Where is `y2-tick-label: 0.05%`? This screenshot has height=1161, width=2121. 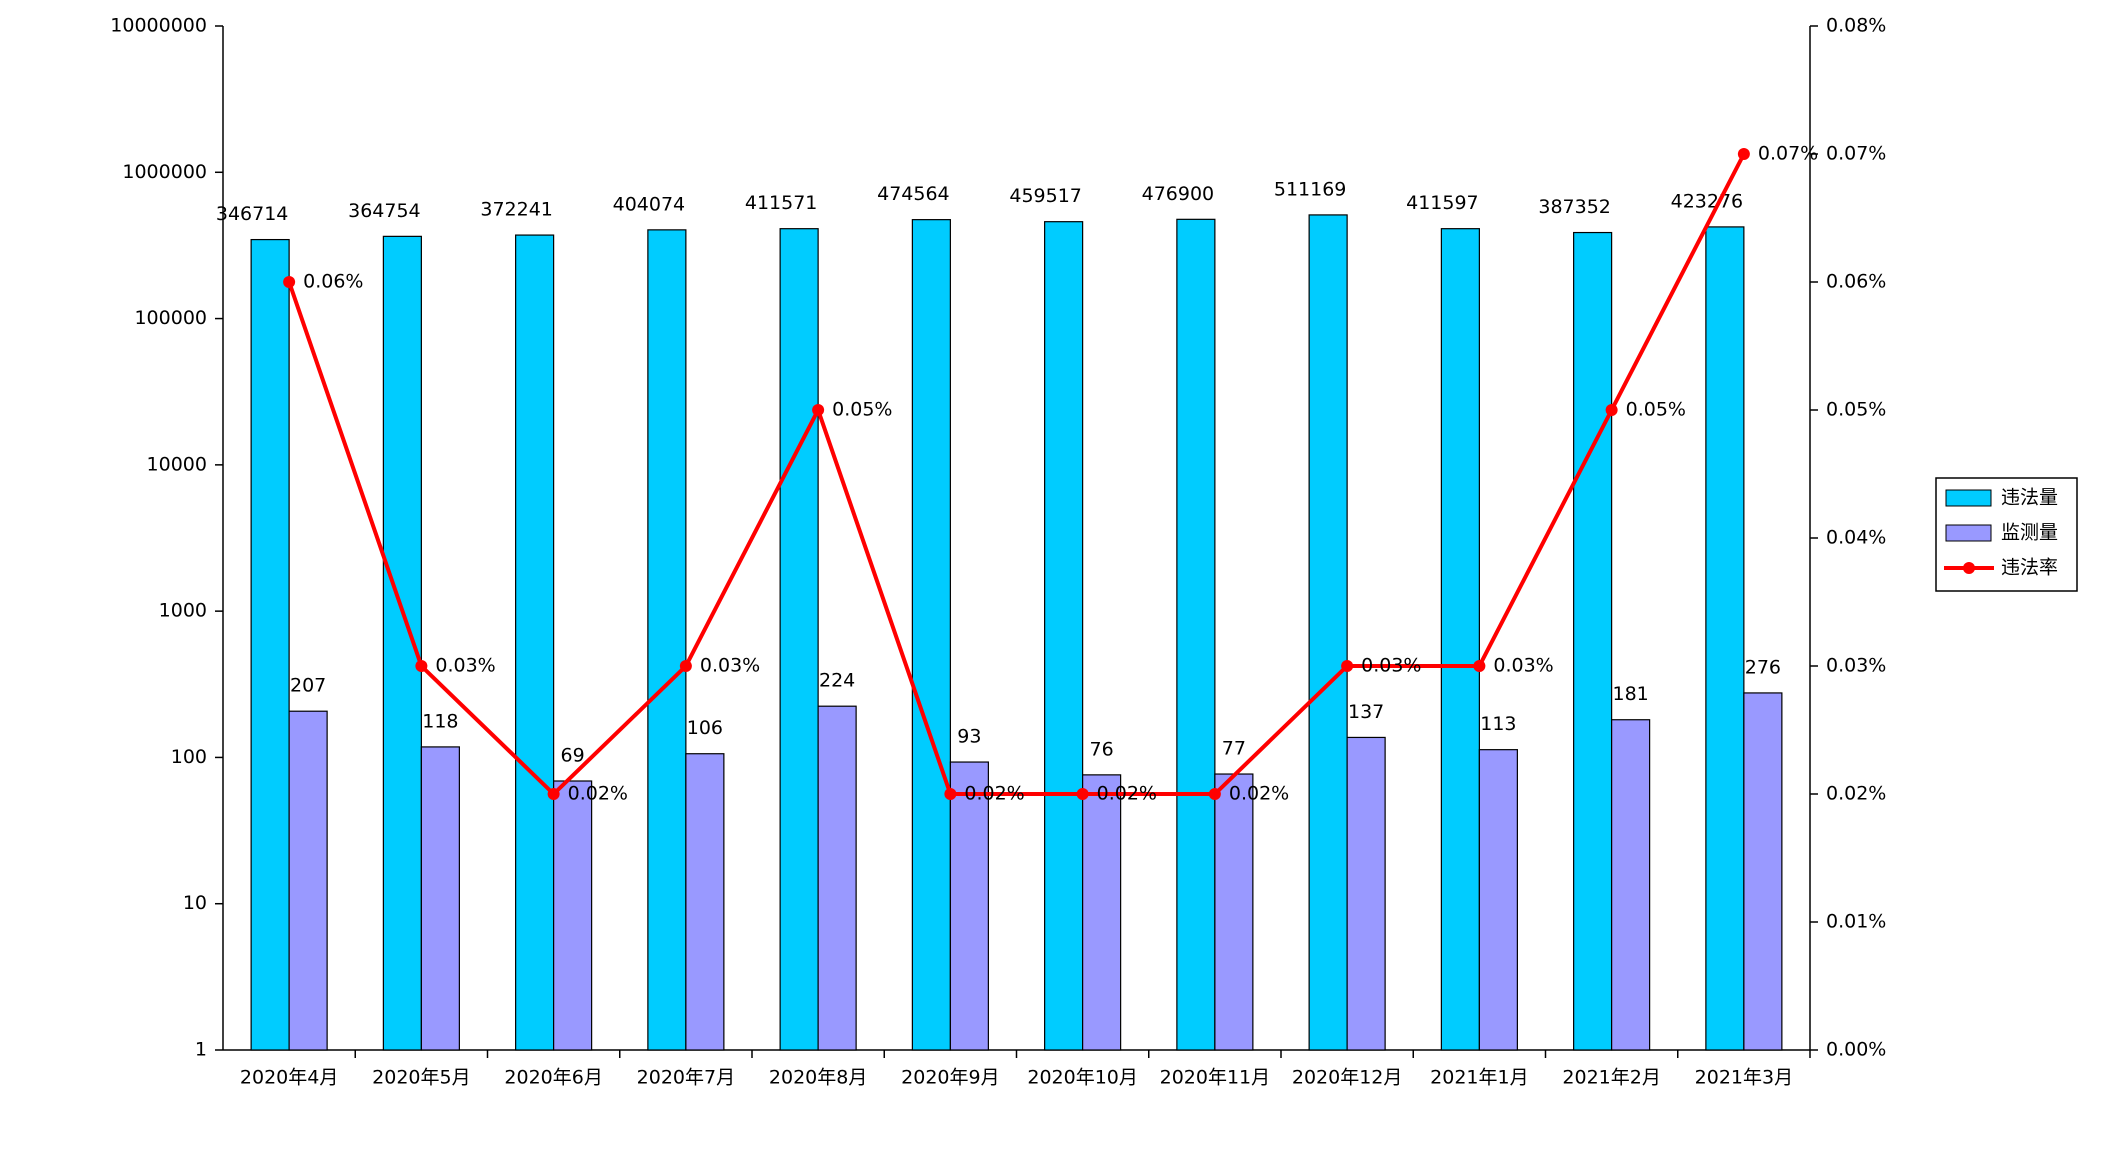 y2-tick-label: 0.05% is located at coordinates (1856, 410).